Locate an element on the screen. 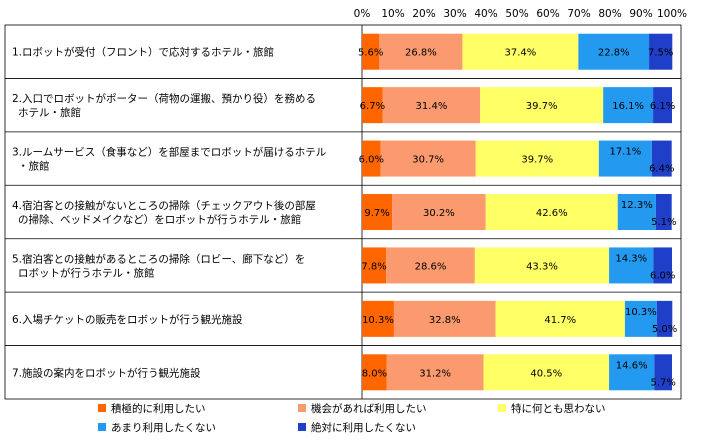 This screenshot has height=448, width=702. data-label: 16.1% is located at coordinates (628, 106).